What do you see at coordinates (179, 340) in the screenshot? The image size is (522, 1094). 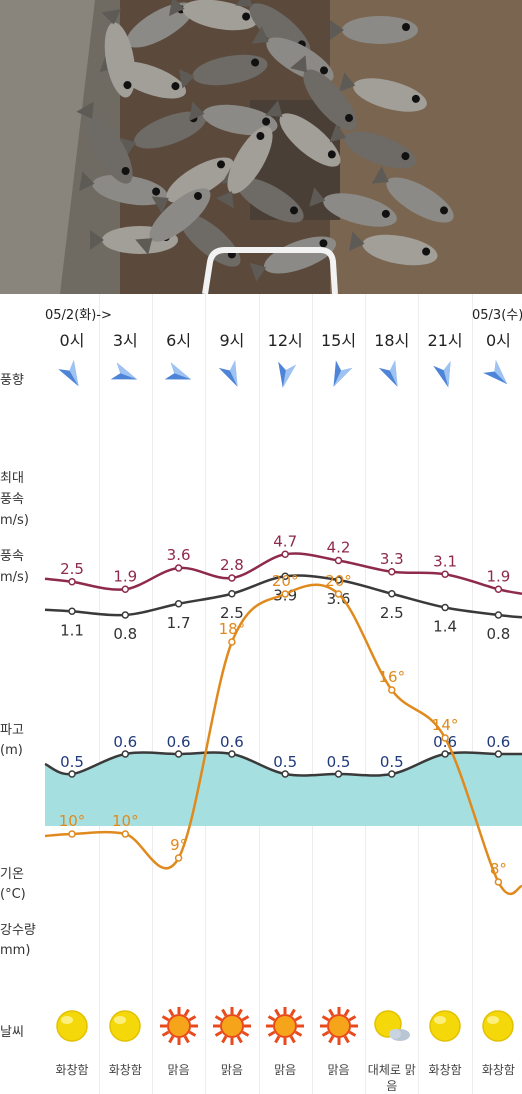 I see `hour-label: 6시` at bounding box center [179, 340].